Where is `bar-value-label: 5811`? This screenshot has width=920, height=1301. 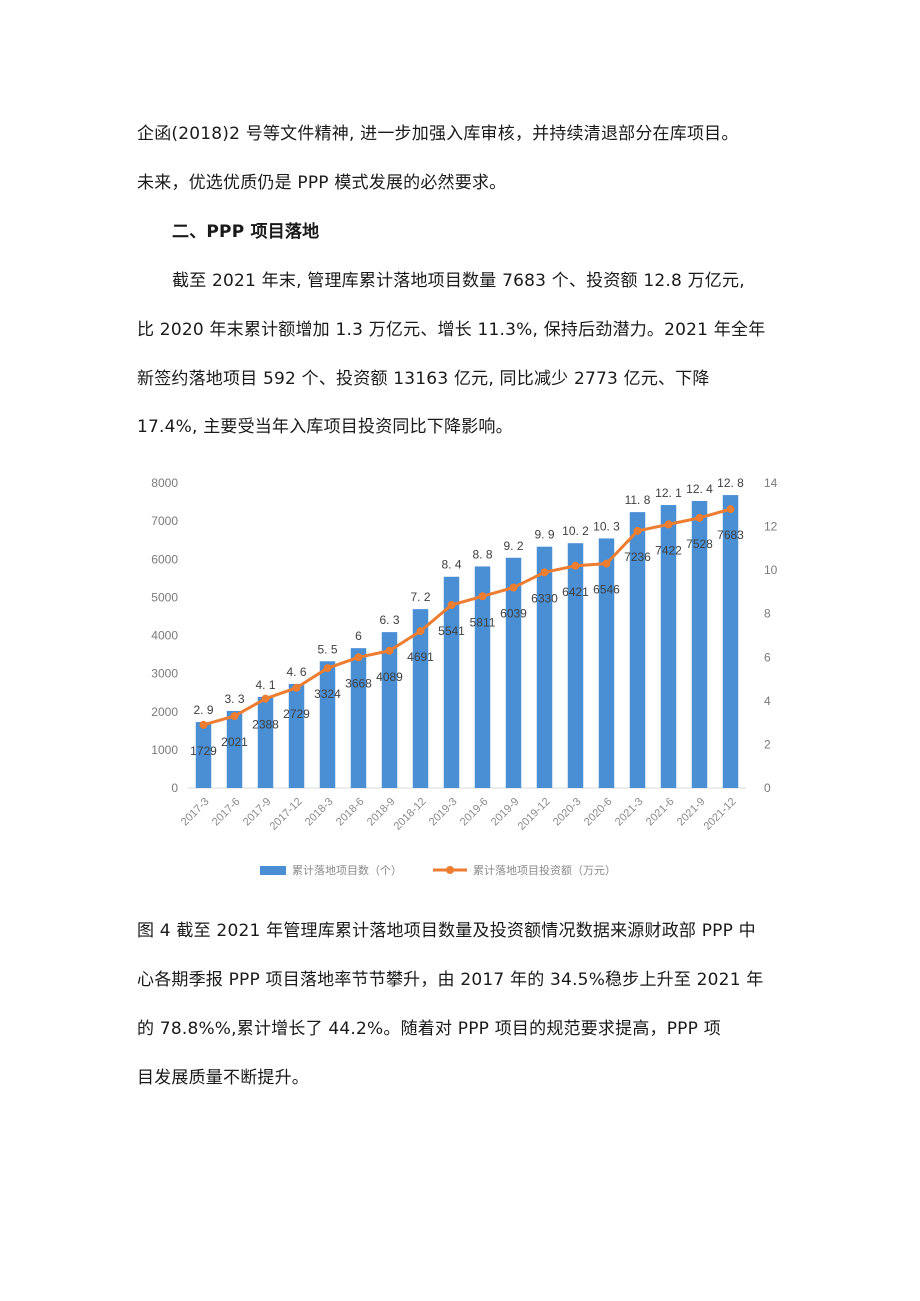
bar-value-label: 5811 is located at coordinates (483, 622).